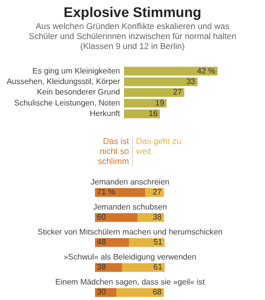 This screenshot has height=300, width=265. Describe the element at coordinates (101, 217) in the screenshot. I see `data-label: 60` at that location.